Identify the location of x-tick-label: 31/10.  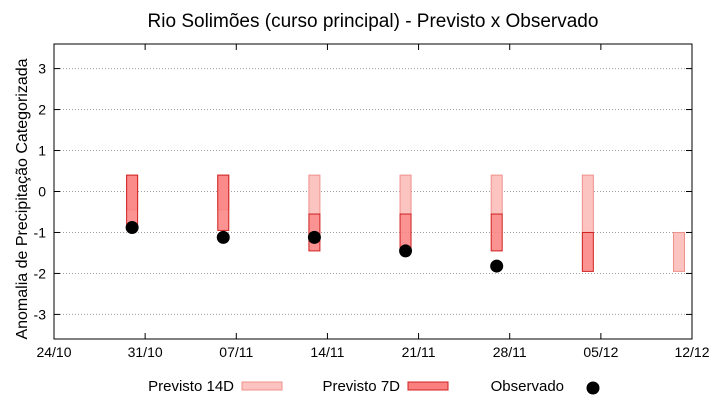
(145, 352).